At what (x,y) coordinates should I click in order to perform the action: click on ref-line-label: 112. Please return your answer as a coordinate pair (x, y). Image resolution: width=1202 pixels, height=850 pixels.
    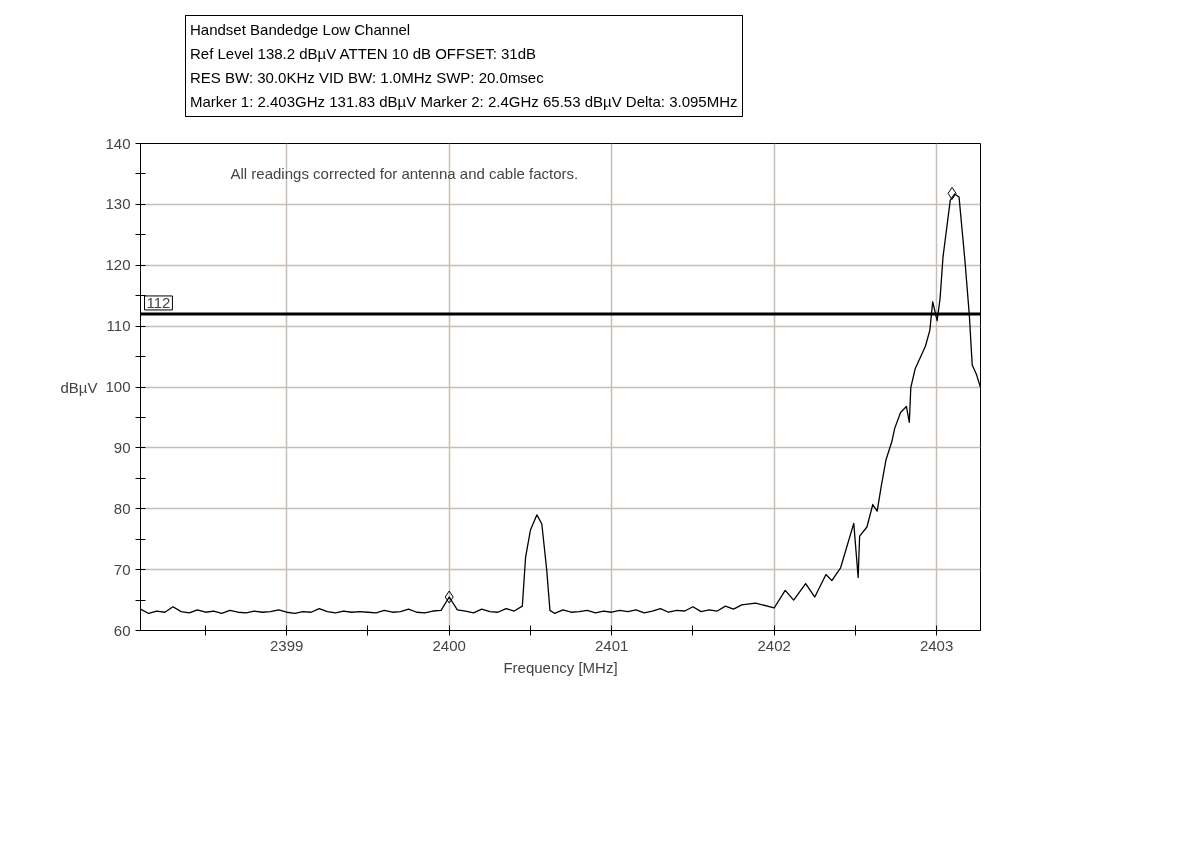
    Looking at the image, I should click on (158, 302).